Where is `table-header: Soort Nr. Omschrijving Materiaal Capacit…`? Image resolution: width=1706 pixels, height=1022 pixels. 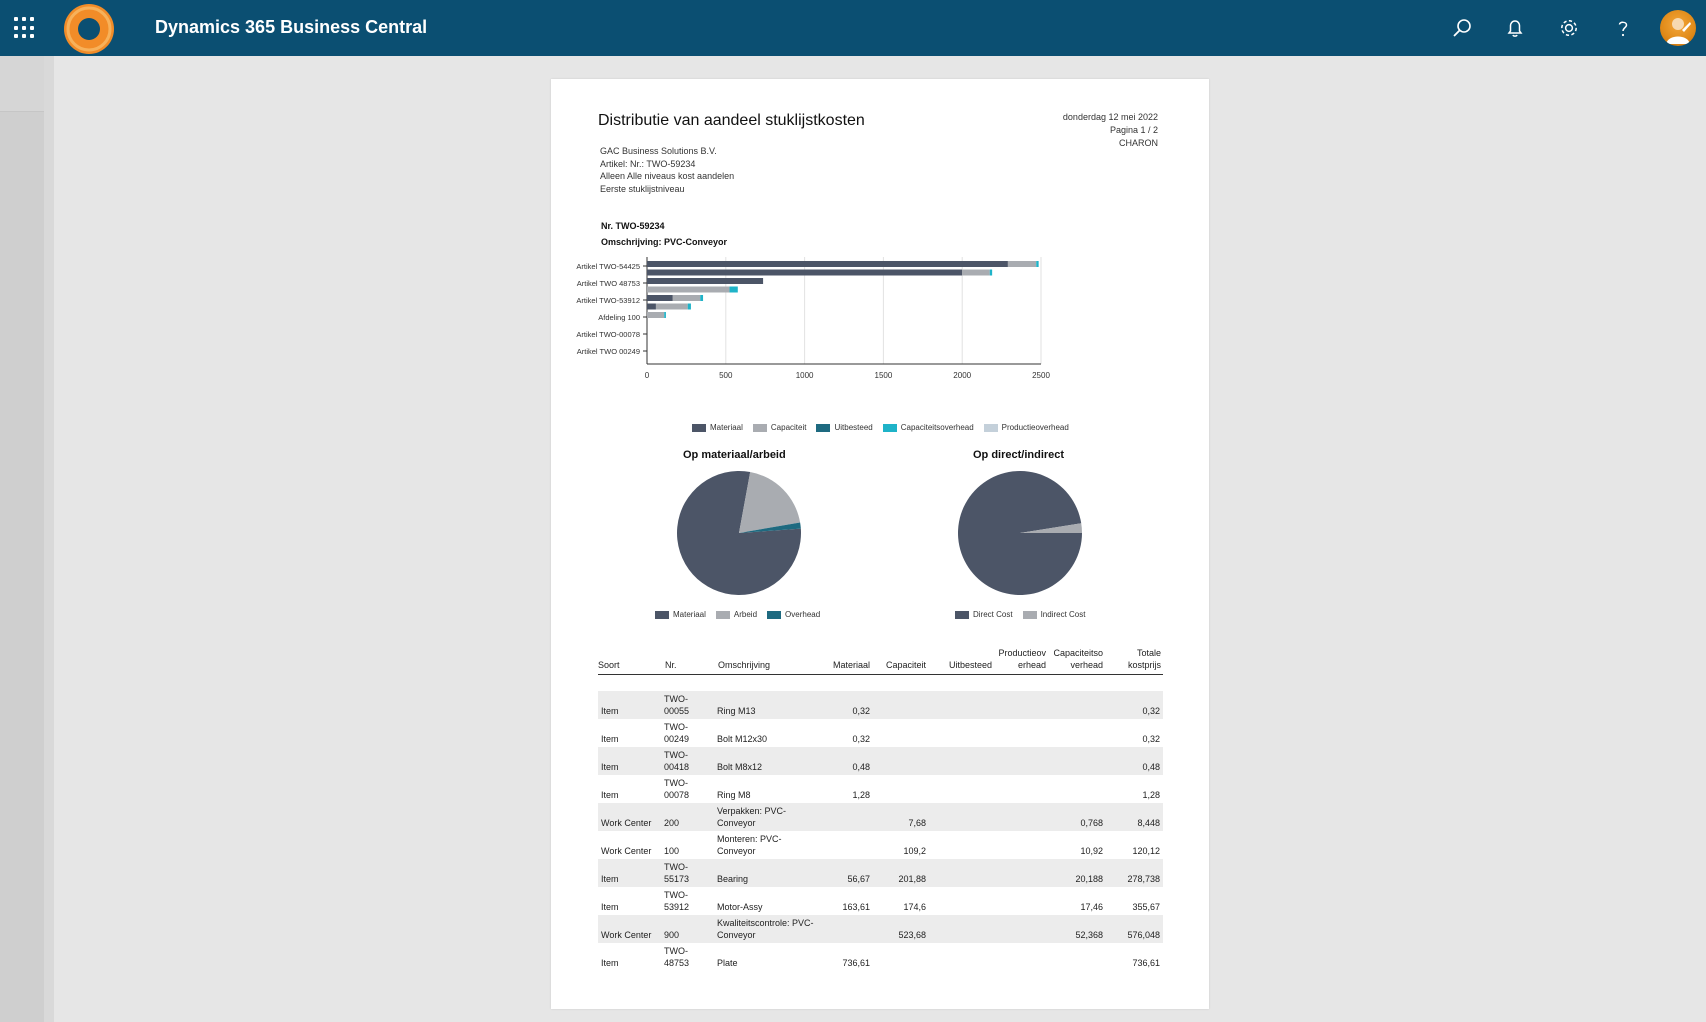 table-header: Soort Nr. Omschrijving Materiaal Capacit… is located at coordinates (880, 656).